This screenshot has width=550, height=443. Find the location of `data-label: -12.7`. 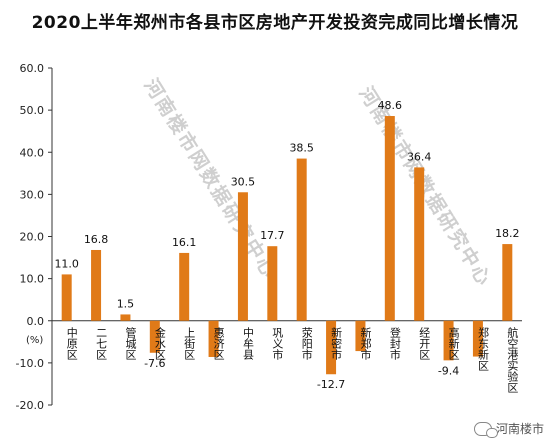

data-label: -12.7 is located at coordinates (331, 384).